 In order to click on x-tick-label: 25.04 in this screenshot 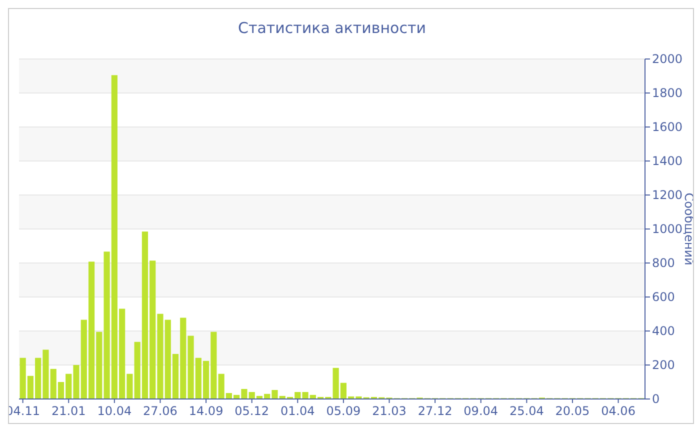, I will do `click(526, 411)`.